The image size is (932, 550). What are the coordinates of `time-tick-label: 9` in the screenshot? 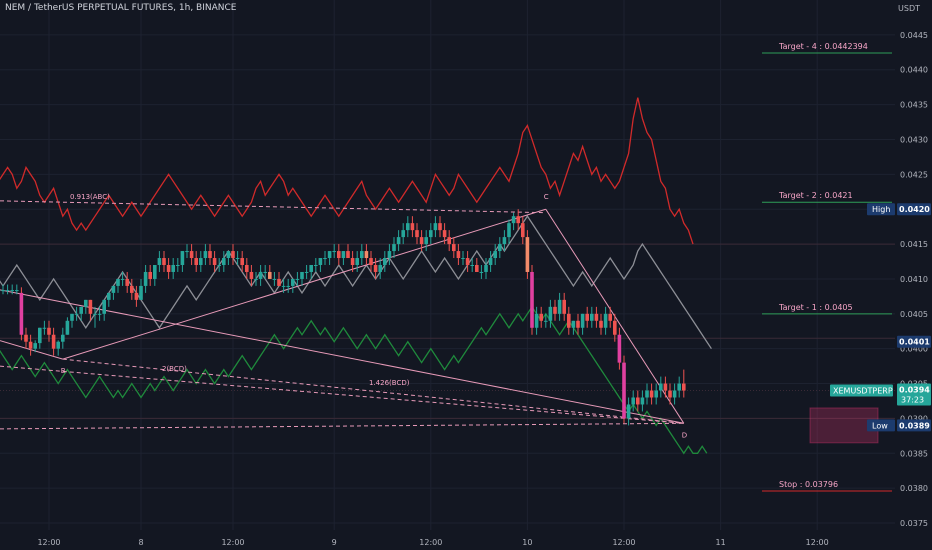 It's located at (334, 542).